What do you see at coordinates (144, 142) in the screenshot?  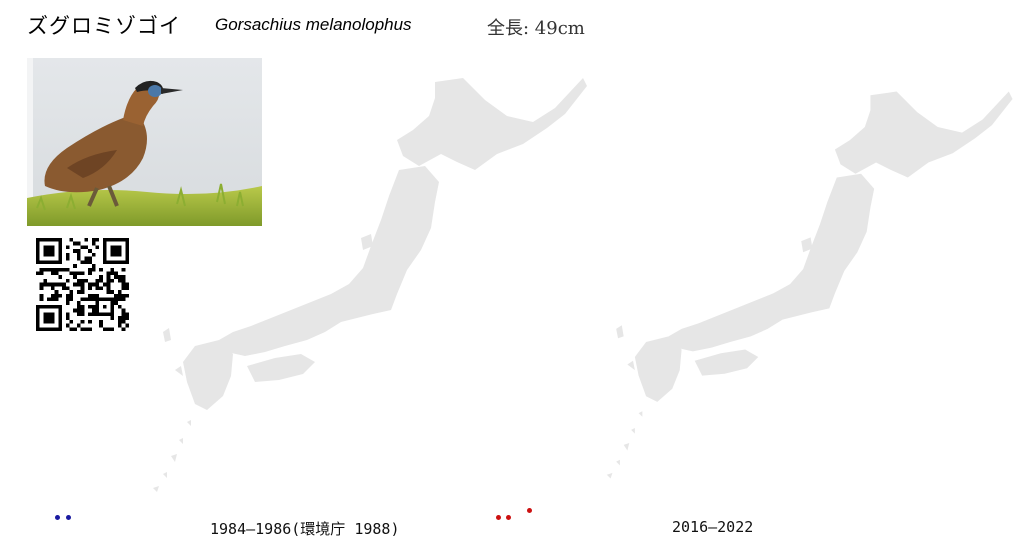 I see `bird-photo` at bounding box center [144, 142].